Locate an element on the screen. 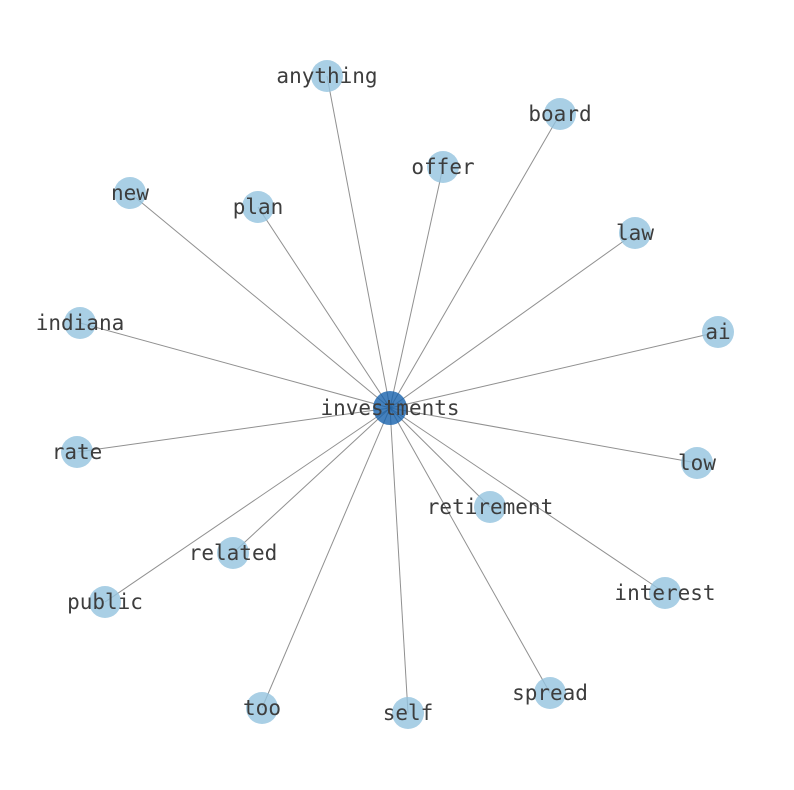 This screenshot has height=790, width=794. node-label-too: too is located at coordinates (262, 708).